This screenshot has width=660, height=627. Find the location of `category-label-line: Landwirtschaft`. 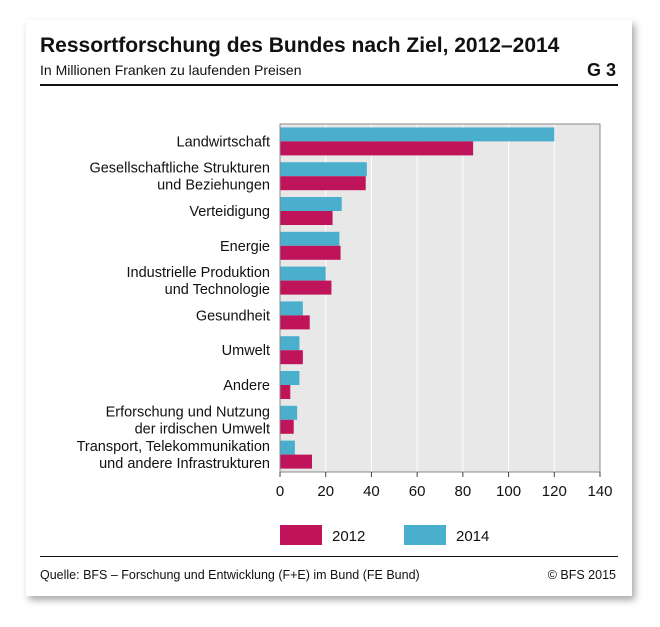

category-label-line: Landwirtschaft is located at coordinates (224, 142).